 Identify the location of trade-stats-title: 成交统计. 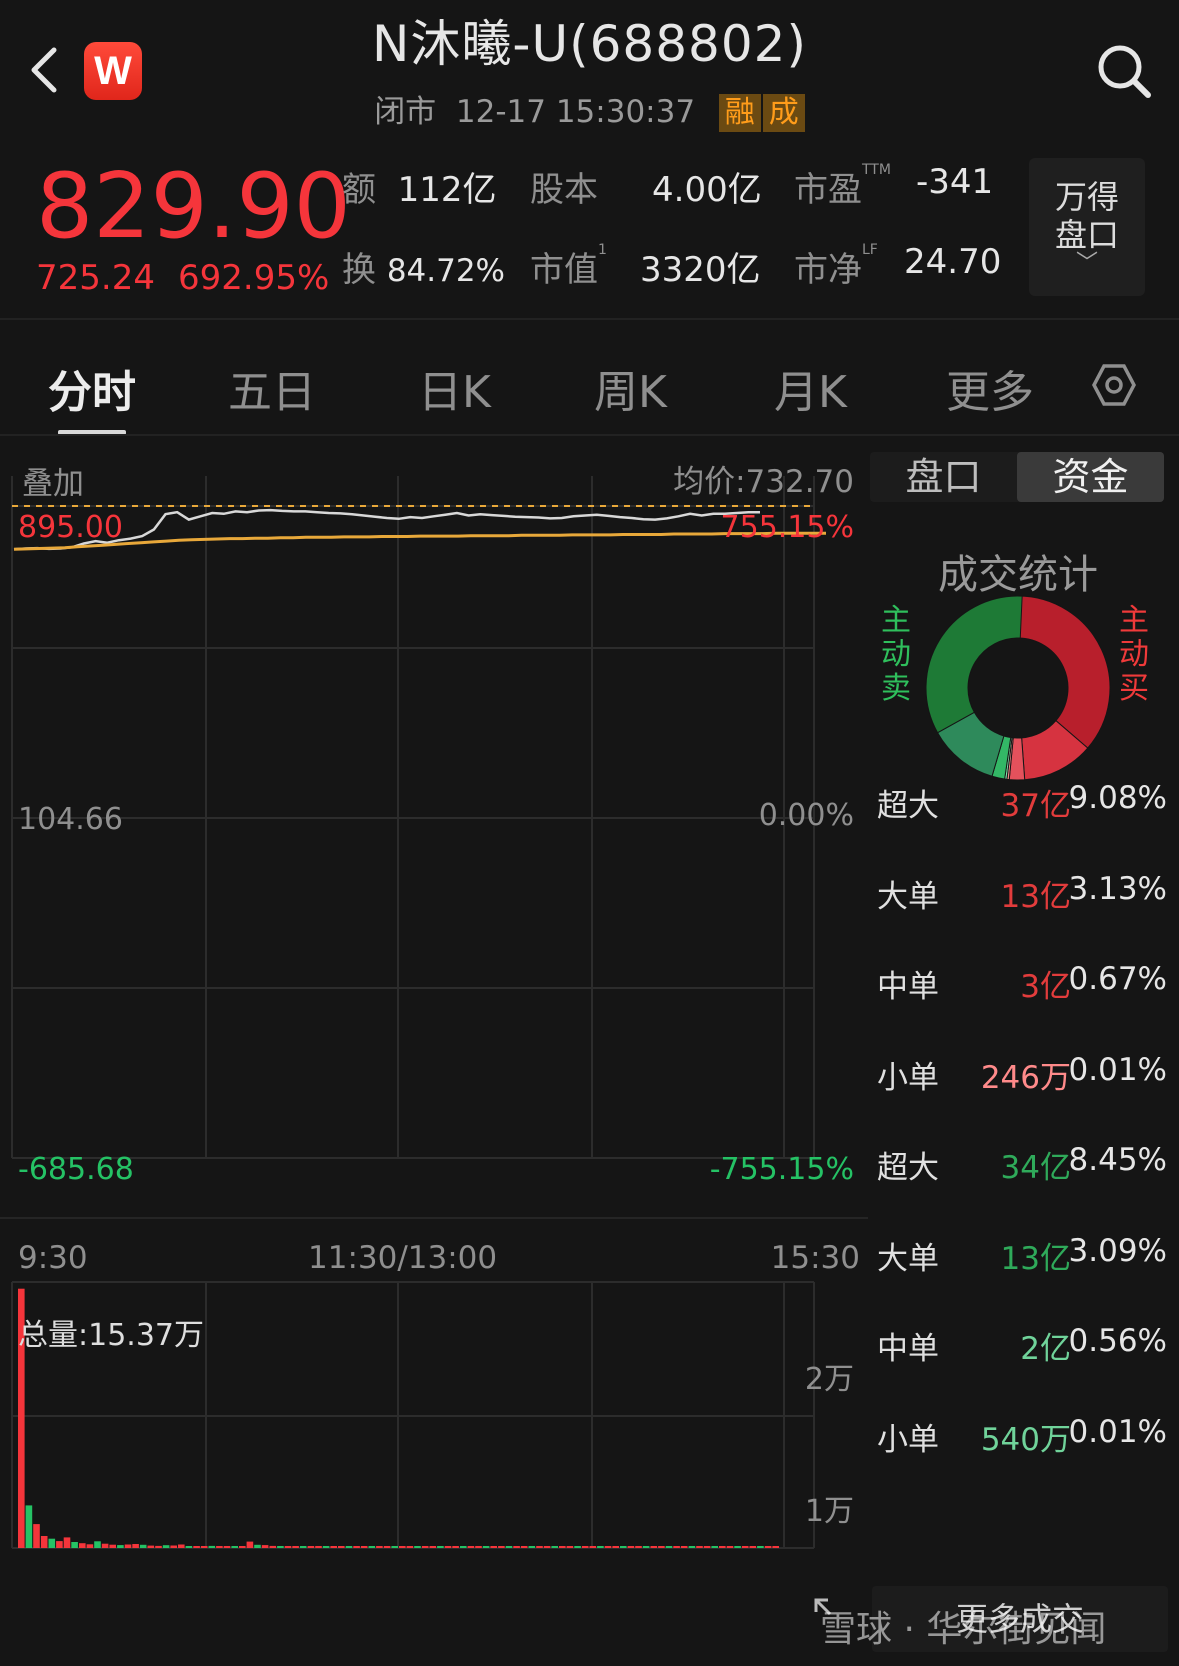
(1018, 575).